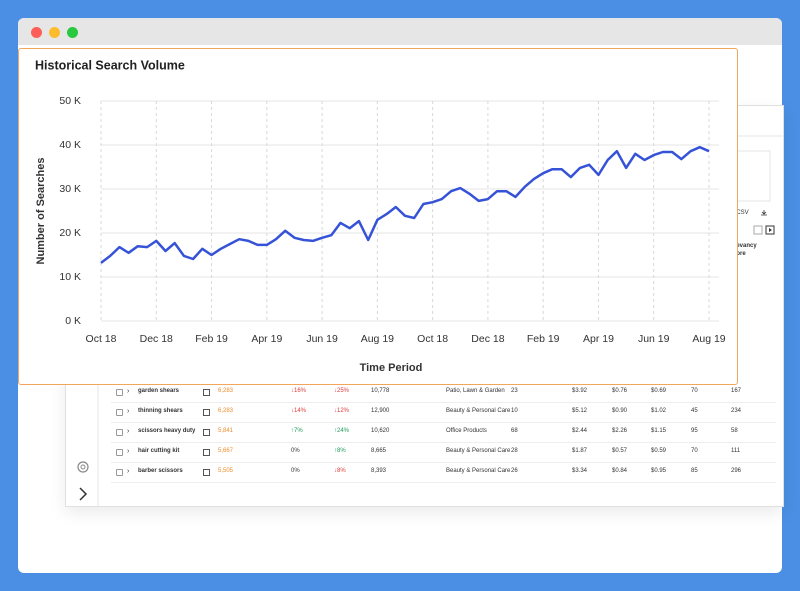 This screenshot has width=800, height=591. I want to click on table-cell: ↓8%, so click(340, 471).